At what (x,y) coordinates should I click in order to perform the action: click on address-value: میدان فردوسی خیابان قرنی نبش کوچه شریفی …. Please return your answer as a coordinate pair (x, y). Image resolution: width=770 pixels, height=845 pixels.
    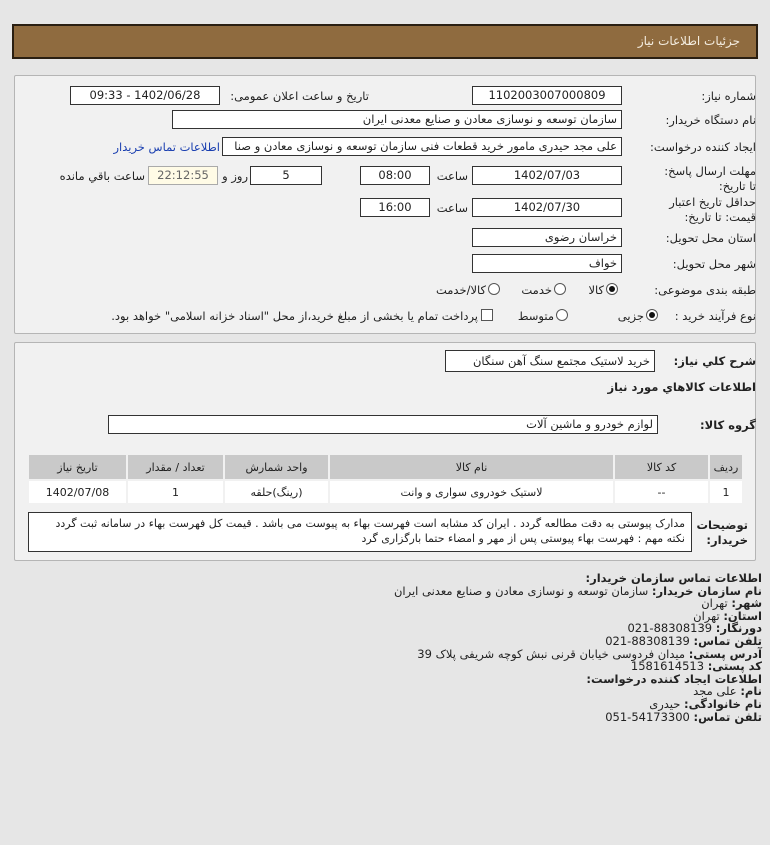
    Looking at the image, I should click on (551, 653).